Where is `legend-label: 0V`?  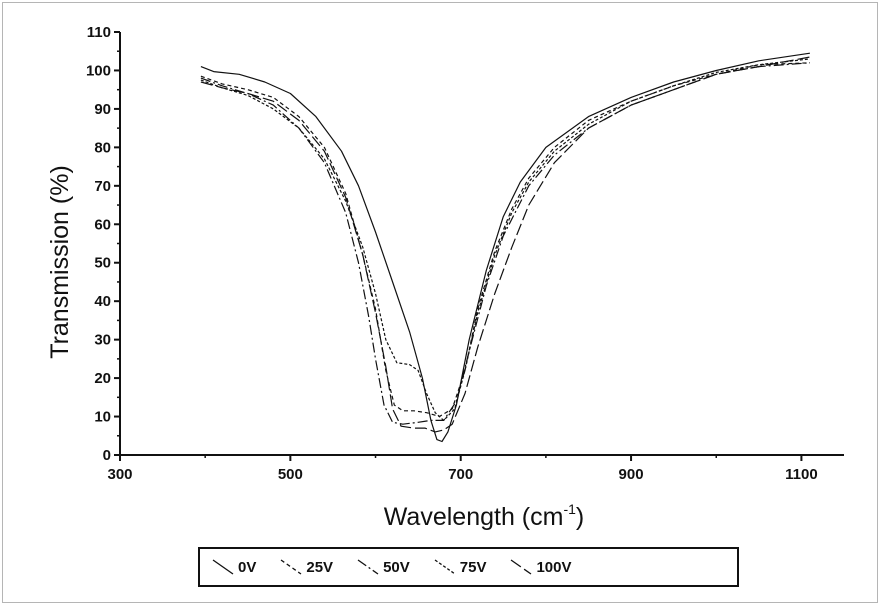
legend-label: 0V is located at coordinates (247, 567).